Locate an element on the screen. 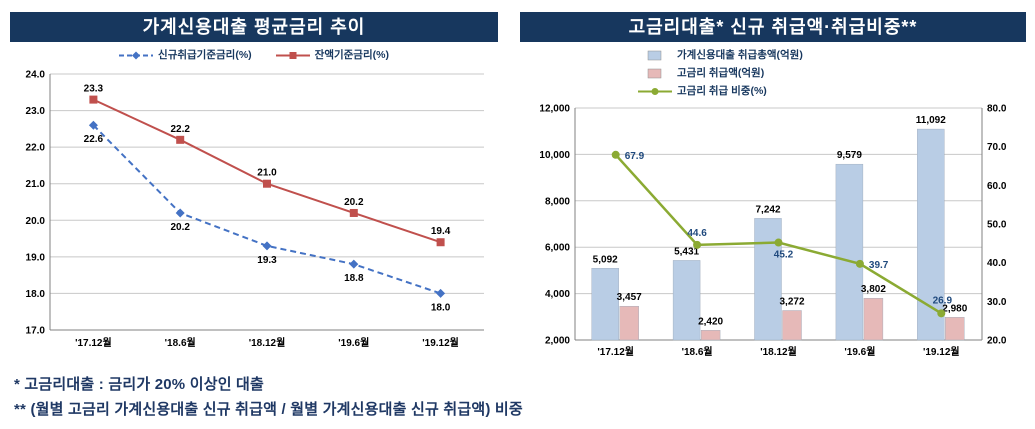 The width and height of the screenshot is (1035, 429). y-tick-label: 24.0 is located at coordinates (36, 75).